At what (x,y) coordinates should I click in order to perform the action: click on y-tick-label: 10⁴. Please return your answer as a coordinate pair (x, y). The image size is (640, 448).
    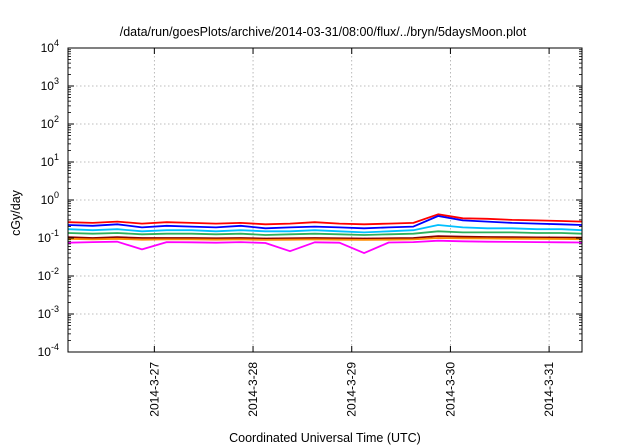
    Looking at the image, I should click on (50, 46).